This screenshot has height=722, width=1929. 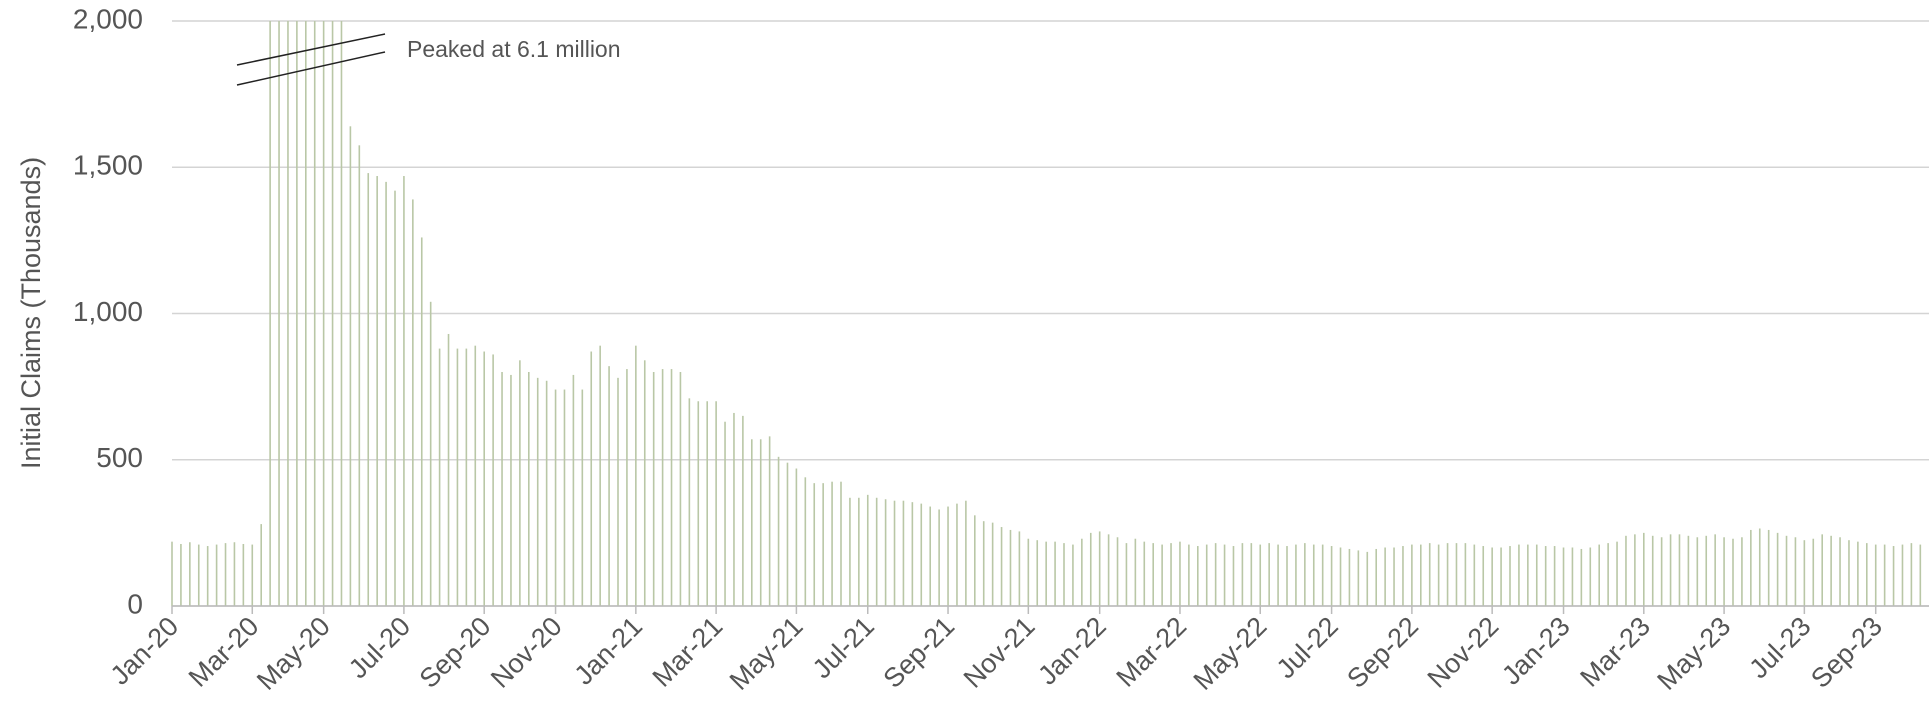 I want to click on x-tick-label: Sep-21, so click(x=918, y=652).